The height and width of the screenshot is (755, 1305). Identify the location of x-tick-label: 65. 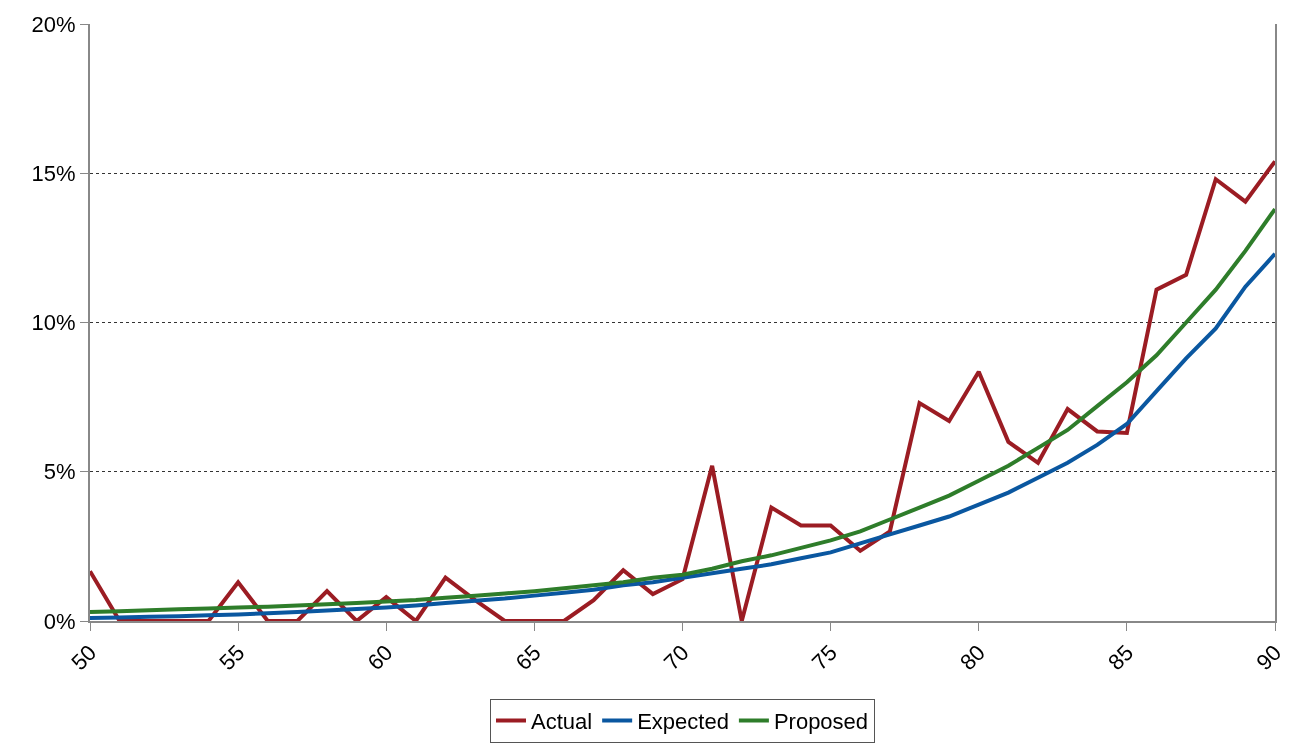
(528, 658).